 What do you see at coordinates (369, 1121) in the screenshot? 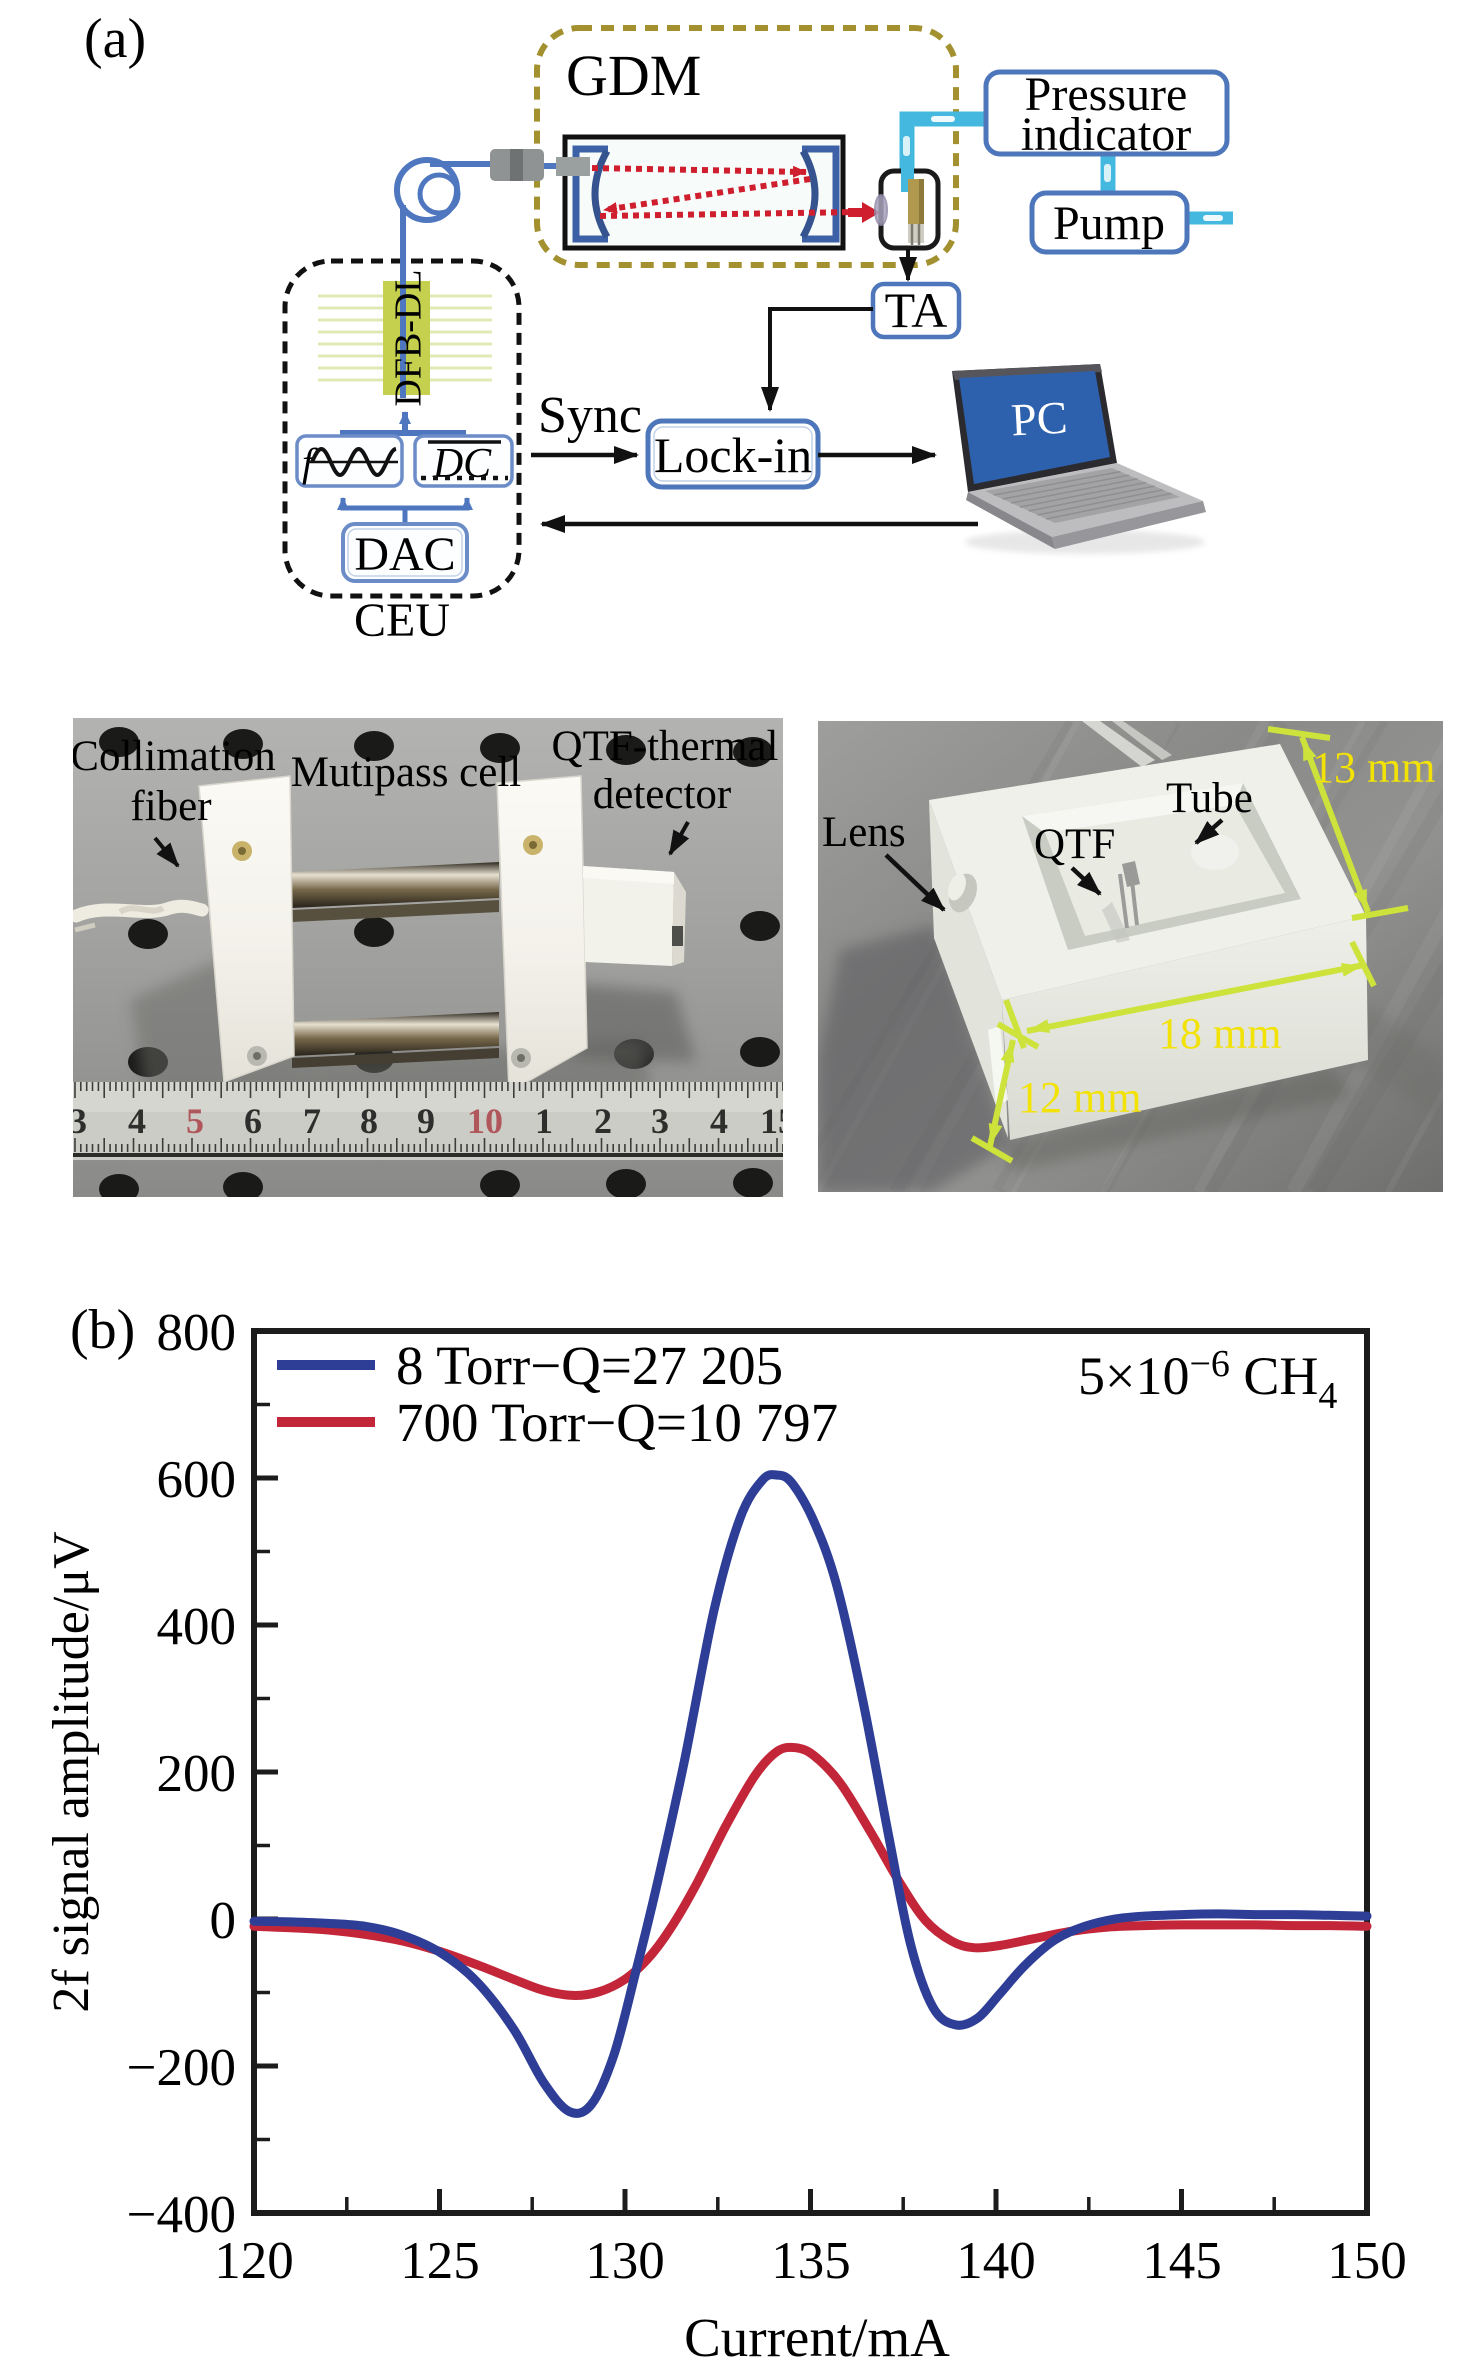
I see `svg-text: 8` at bounding box center [369, 1121].